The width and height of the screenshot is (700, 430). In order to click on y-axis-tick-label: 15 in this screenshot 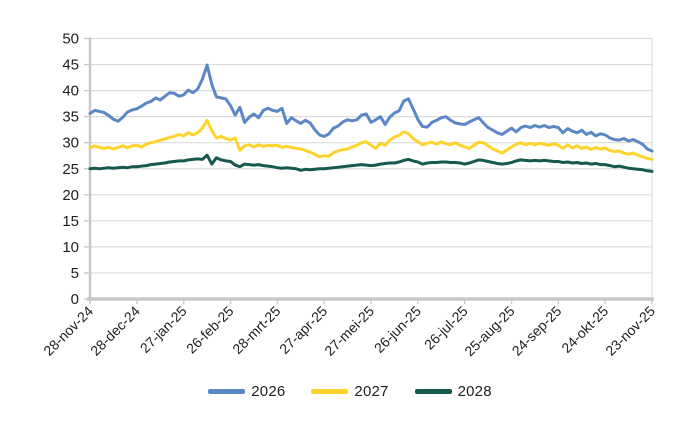, I will do `click(70, 221)`.